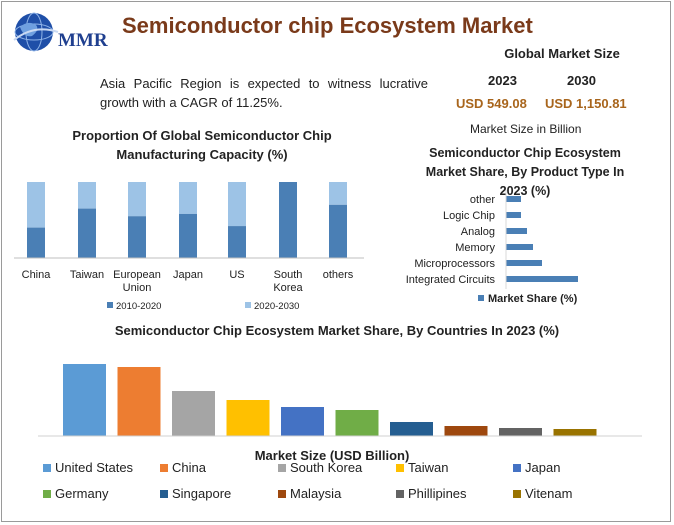  I want to click on mmr-globe-logo-icon, so click(36, 32).